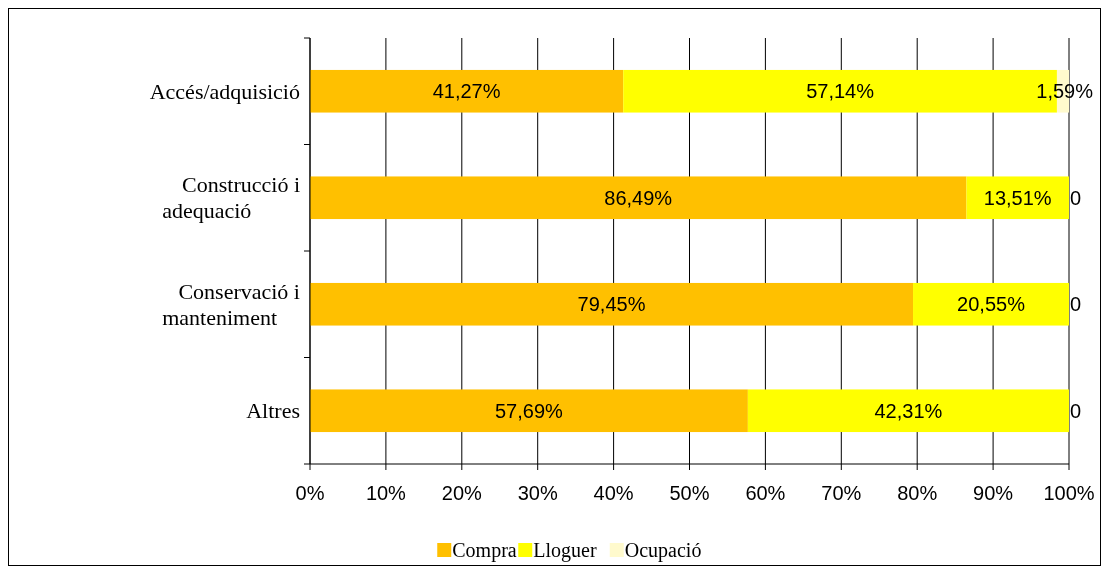  What do you see at coordinates (663, 550) in the screenshot?
I see `legend-label: Ocupació` at bounding box center [663, 550].